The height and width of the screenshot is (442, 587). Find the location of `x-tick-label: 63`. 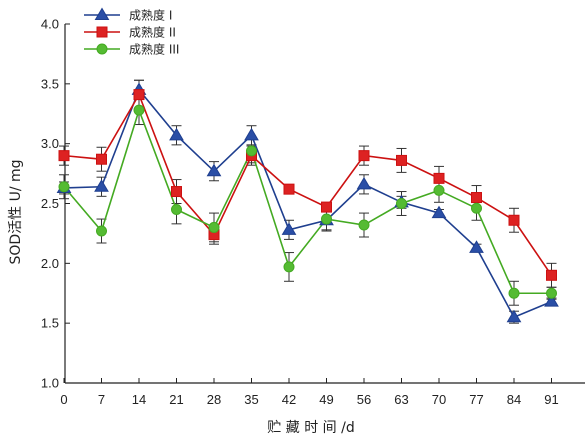

x-tick-label: 63 is located at coordinates (401, 399).